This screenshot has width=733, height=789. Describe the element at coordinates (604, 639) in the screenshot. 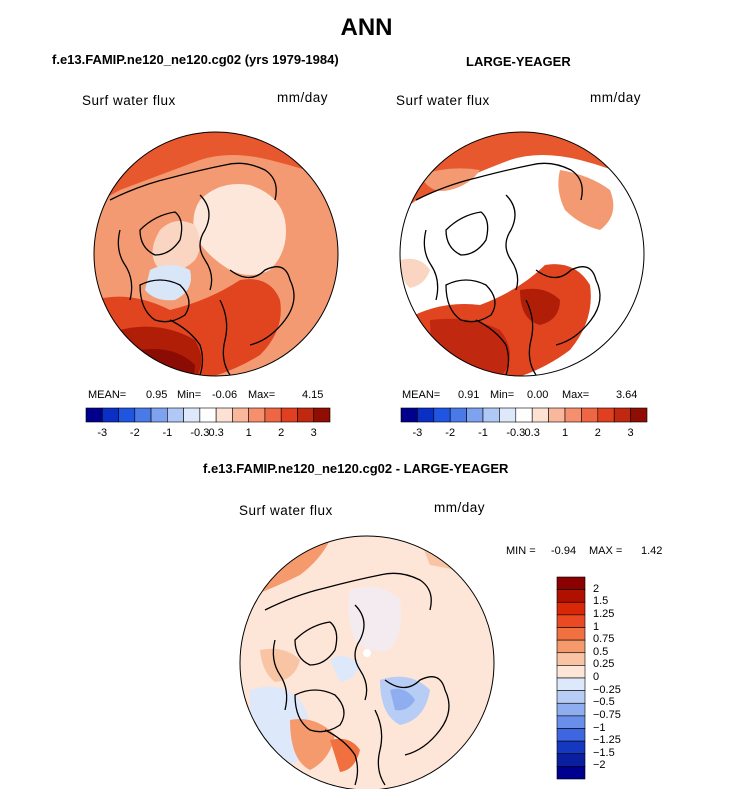

I see `panel3-colorbar-level-label: 0.75` at that location.